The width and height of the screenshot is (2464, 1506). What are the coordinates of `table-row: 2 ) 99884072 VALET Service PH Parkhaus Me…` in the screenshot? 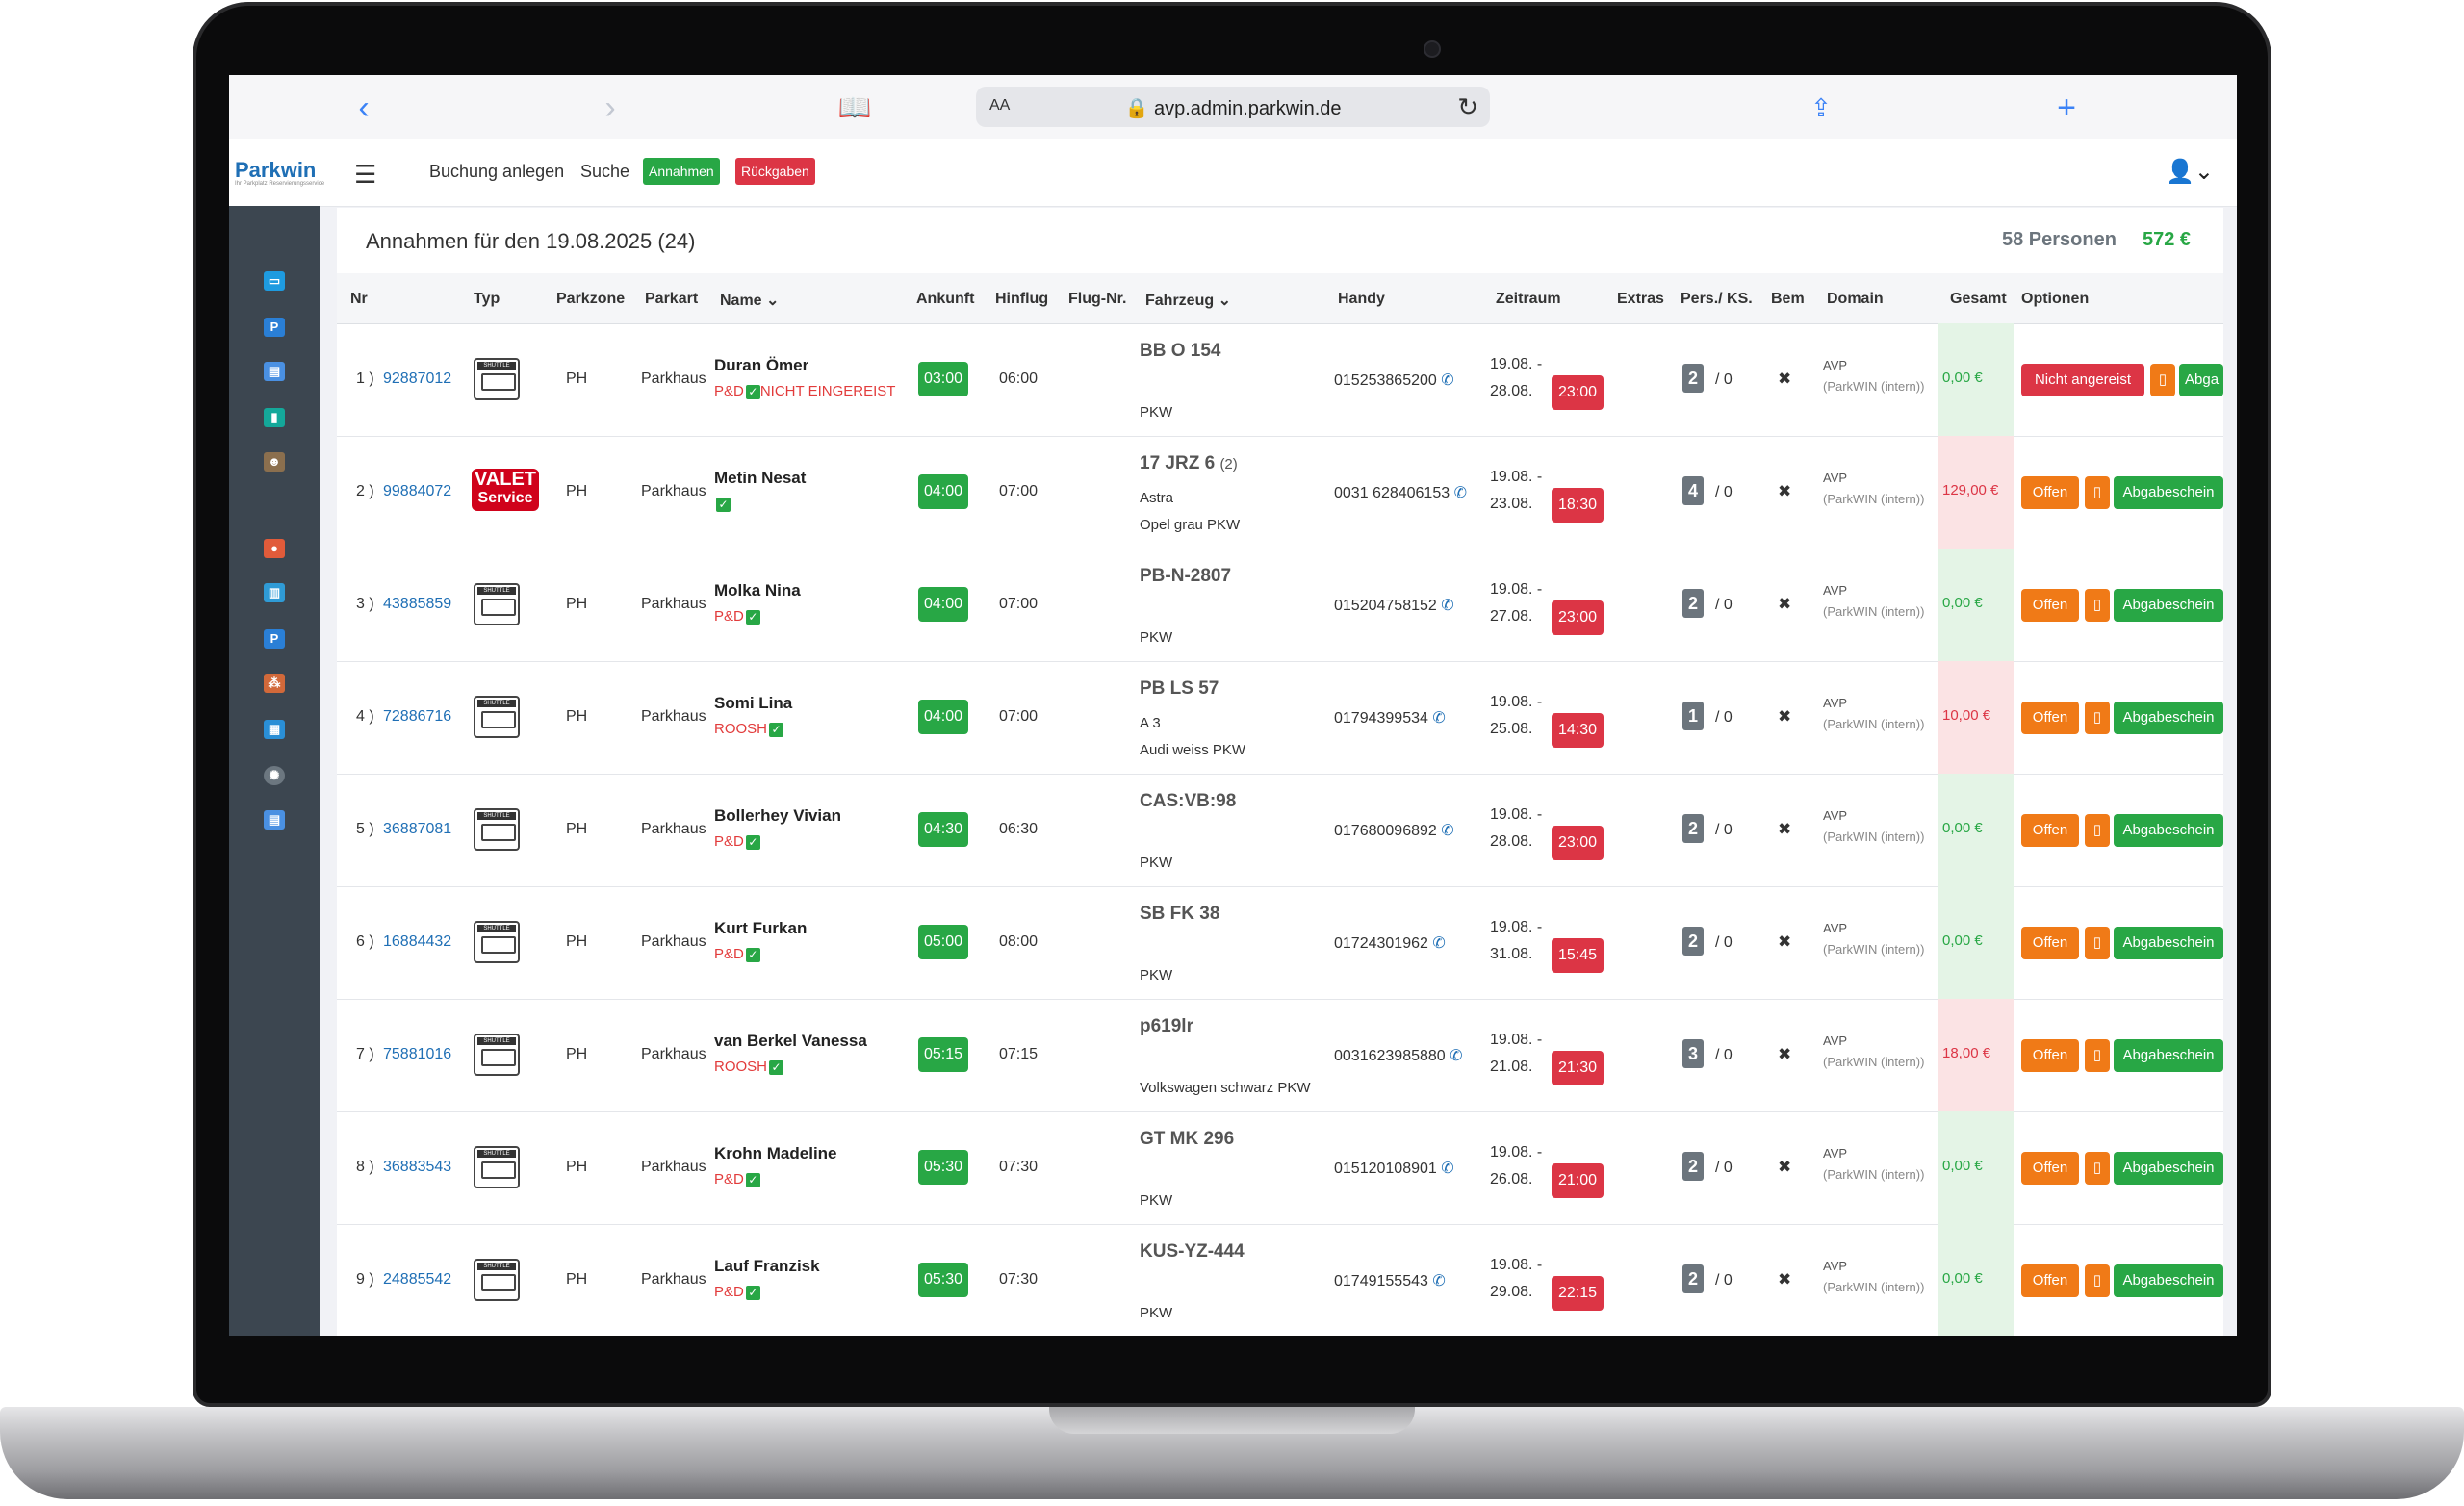 It's located at (1280, 492).